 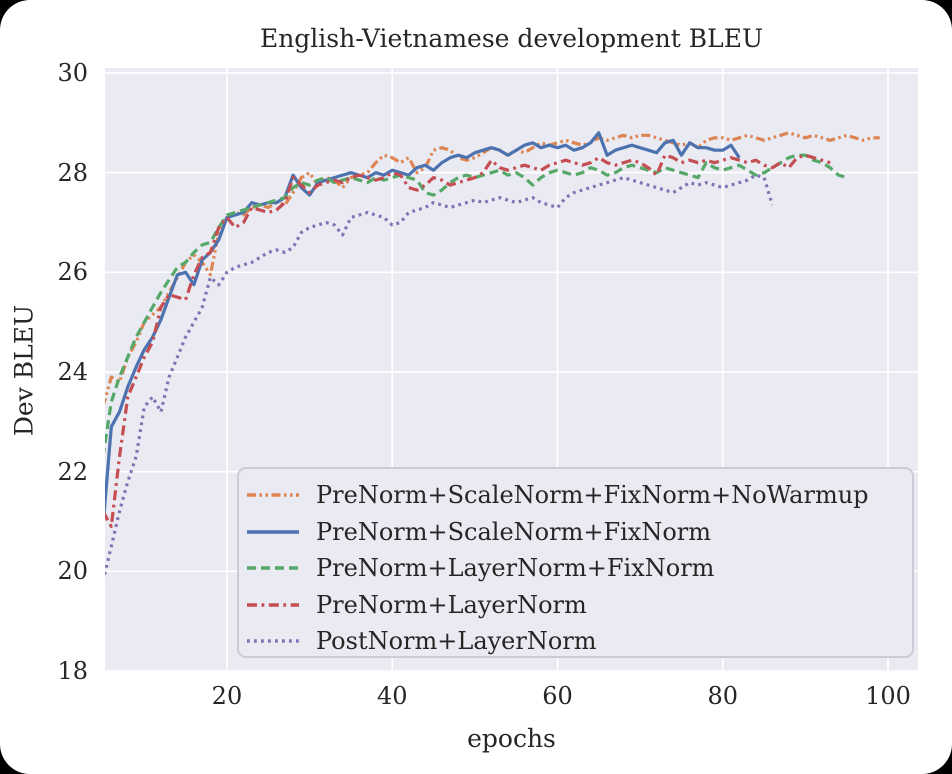 I want to click on legend-label: PostNorm+LayerNorm, so click(x=456, y=641).